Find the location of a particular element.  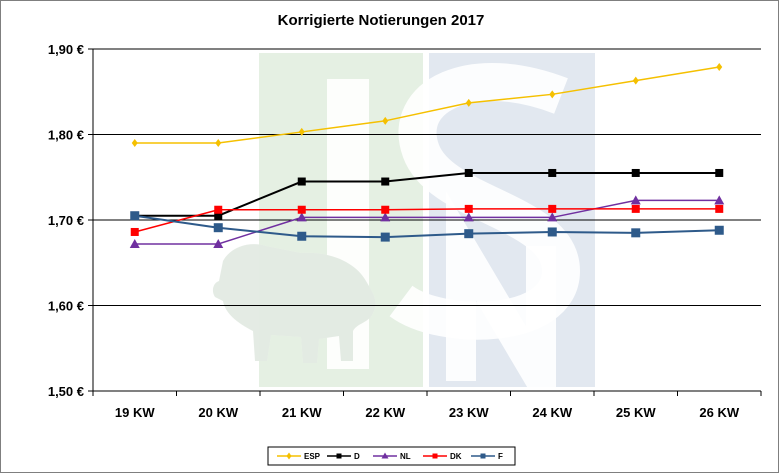

series-nl is located at coordinates (427, 221).